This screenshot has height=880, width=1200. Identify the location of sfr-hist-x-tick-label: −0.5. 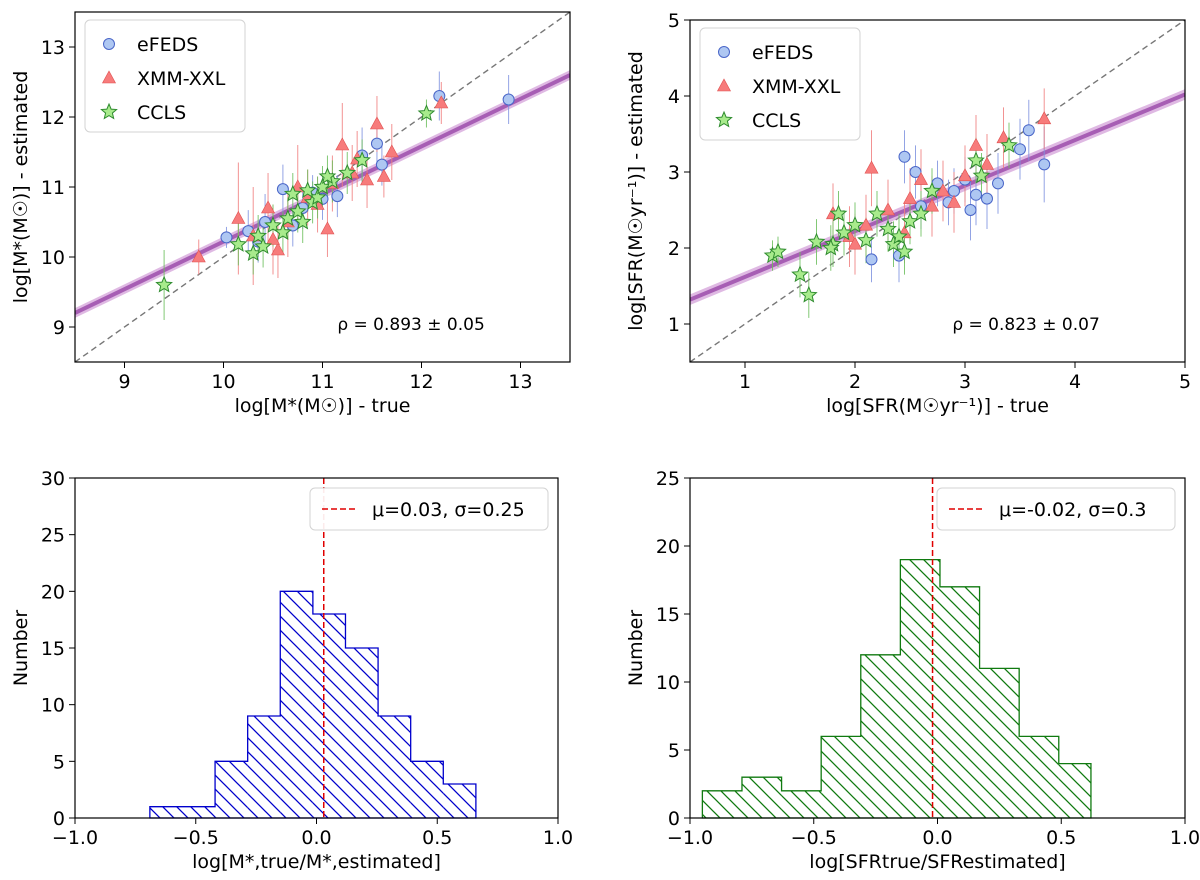
(814, 838).